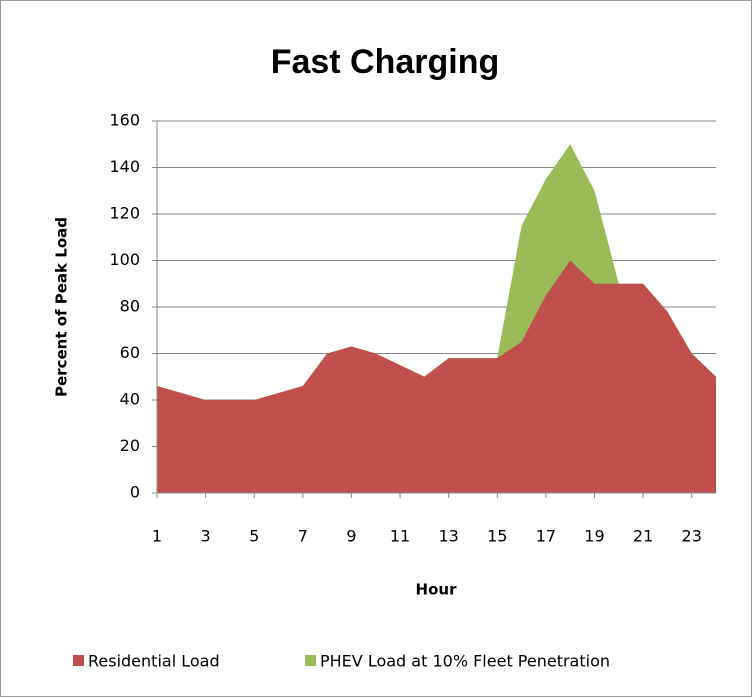  I want to click on x-tick-label: 13, so click(448, 536).